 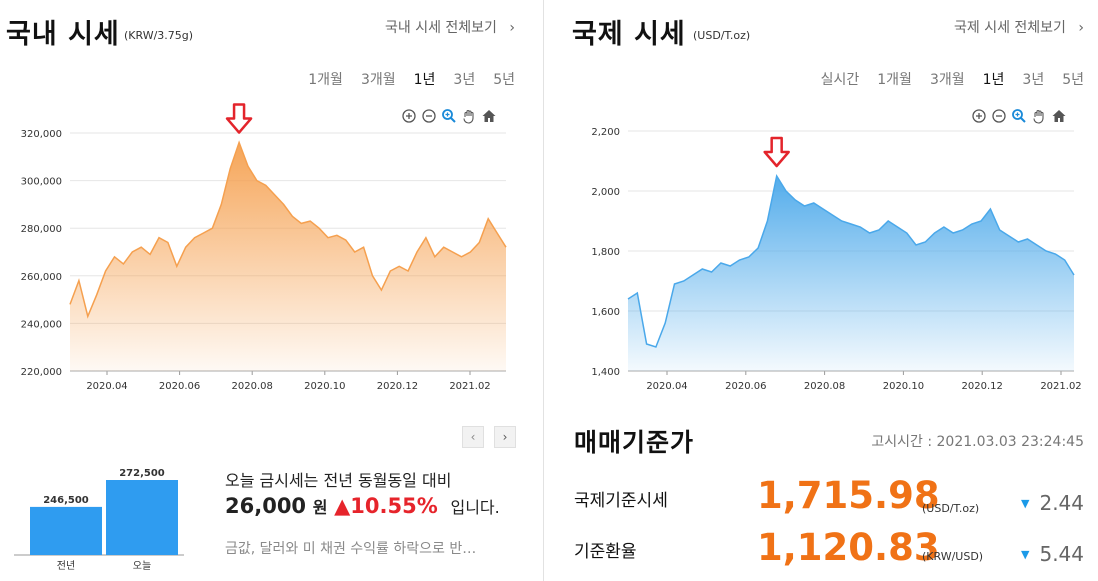 I want to click on international-view-all-link: 국제 시세 전체보기 ›, so click(x=1018, y=28).